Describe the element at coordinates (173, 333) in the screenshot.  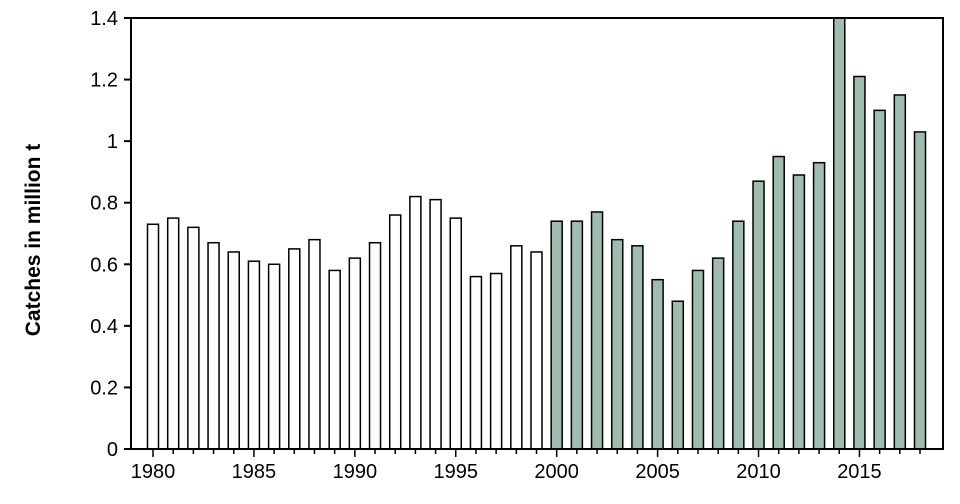
I see `bar-1981` at that location.